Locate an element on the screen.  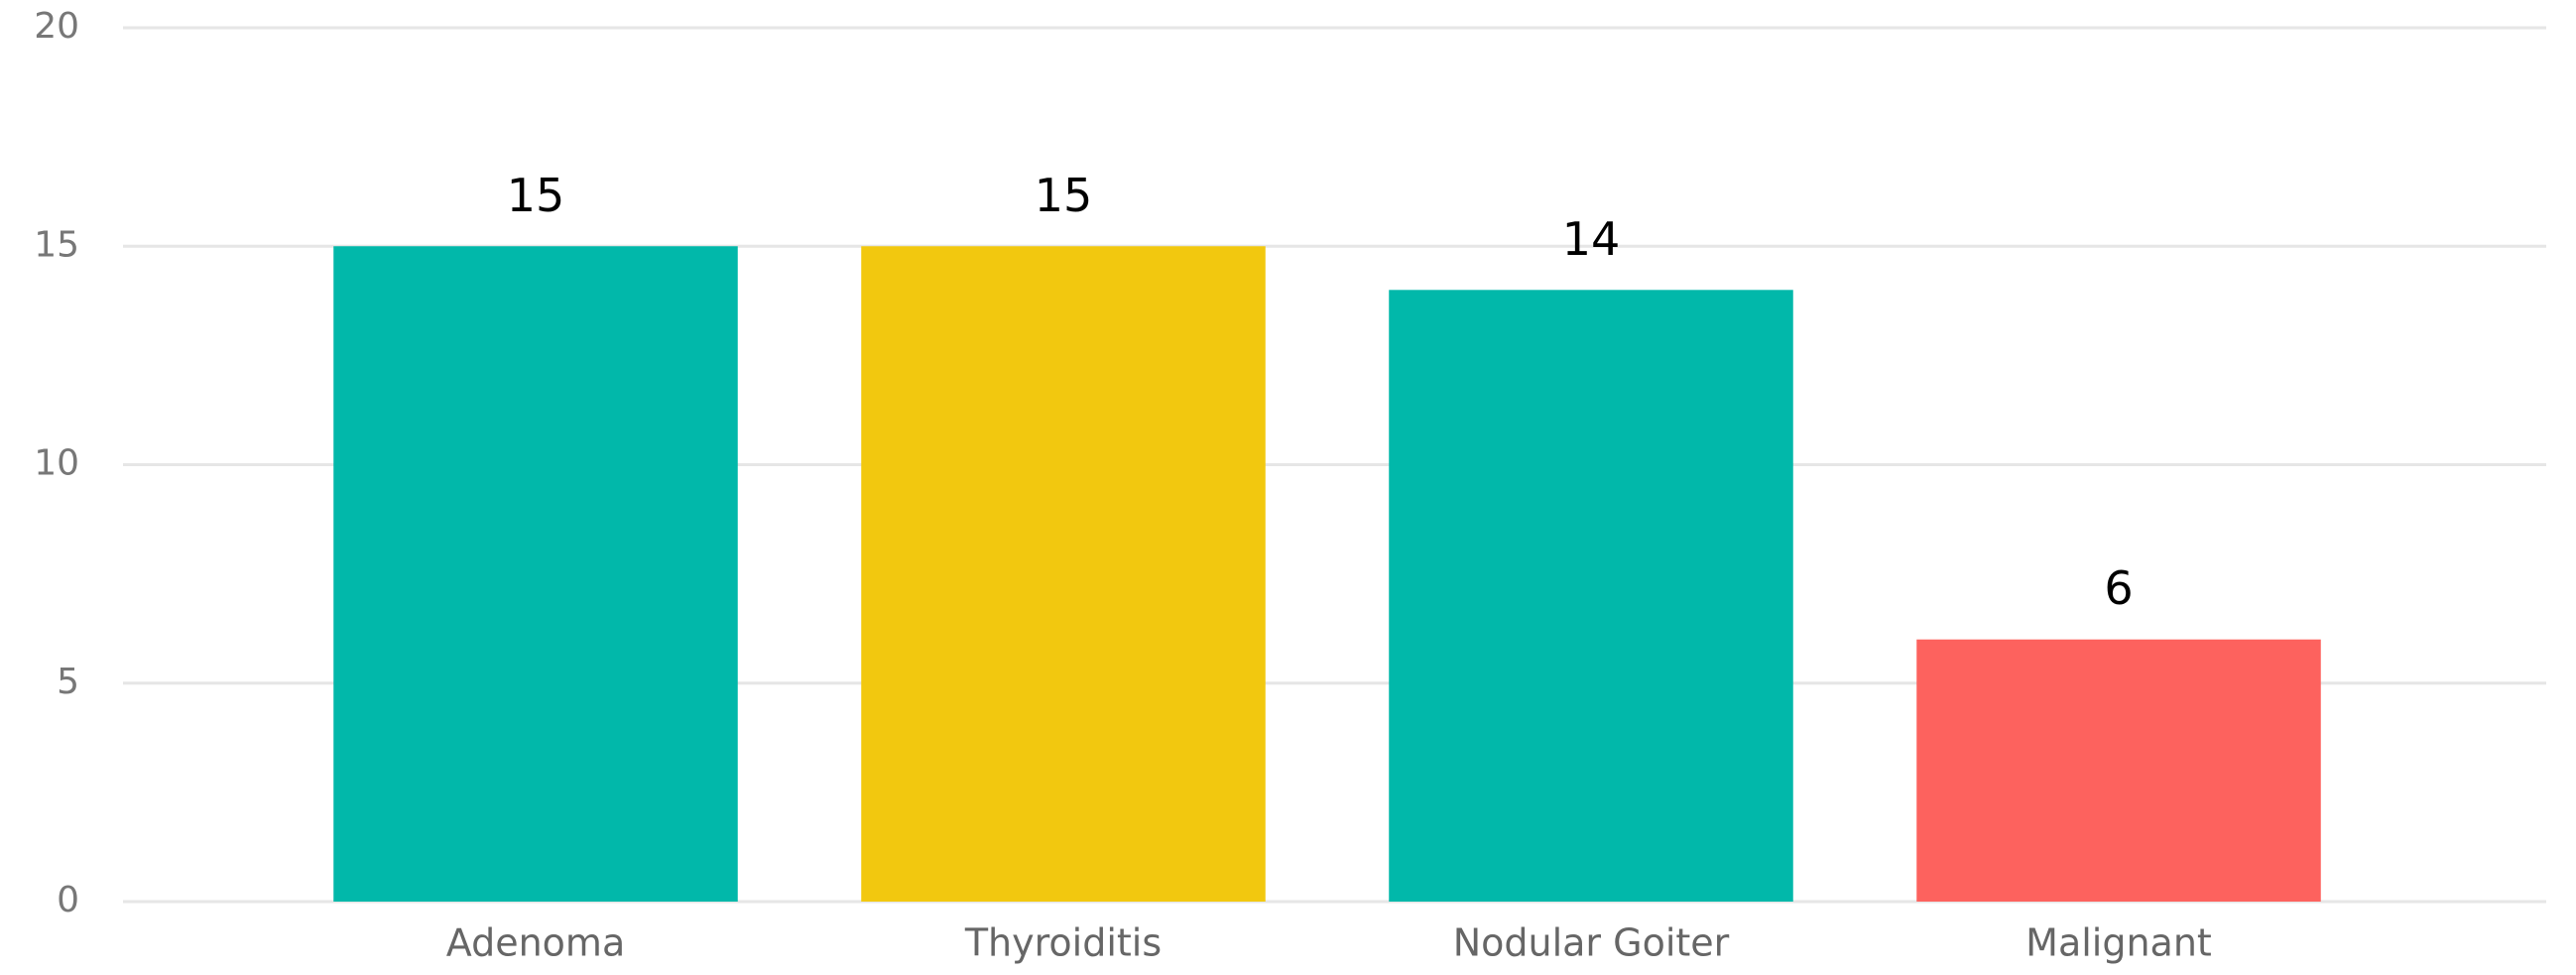
x-tick-label: Nodular Goiter is located at coordinates (1591, 943).